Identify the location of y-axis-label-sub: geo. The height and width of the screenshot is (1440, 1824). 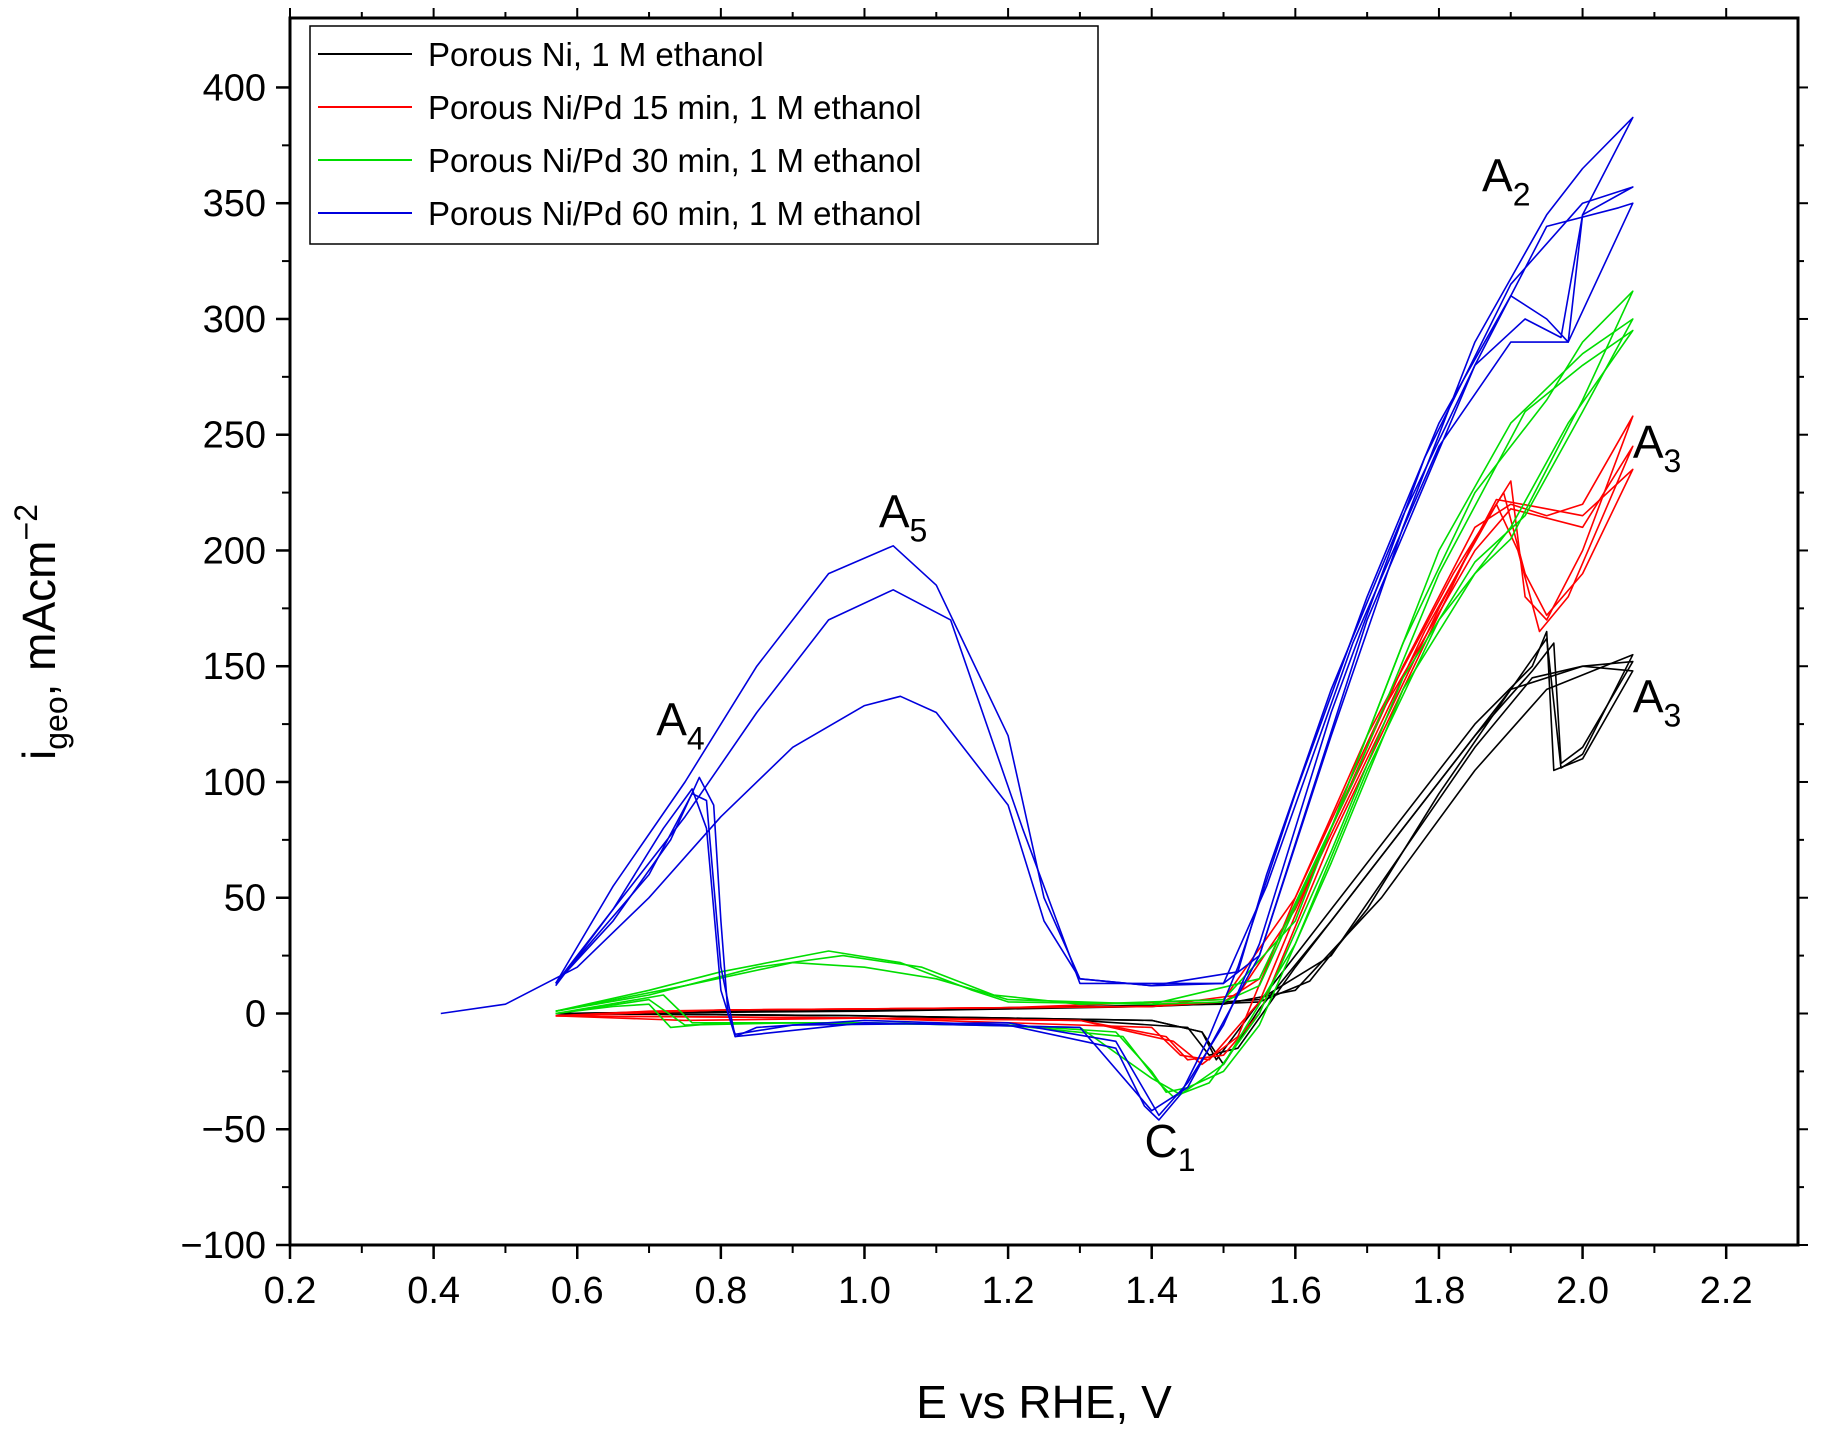
(56, 722).